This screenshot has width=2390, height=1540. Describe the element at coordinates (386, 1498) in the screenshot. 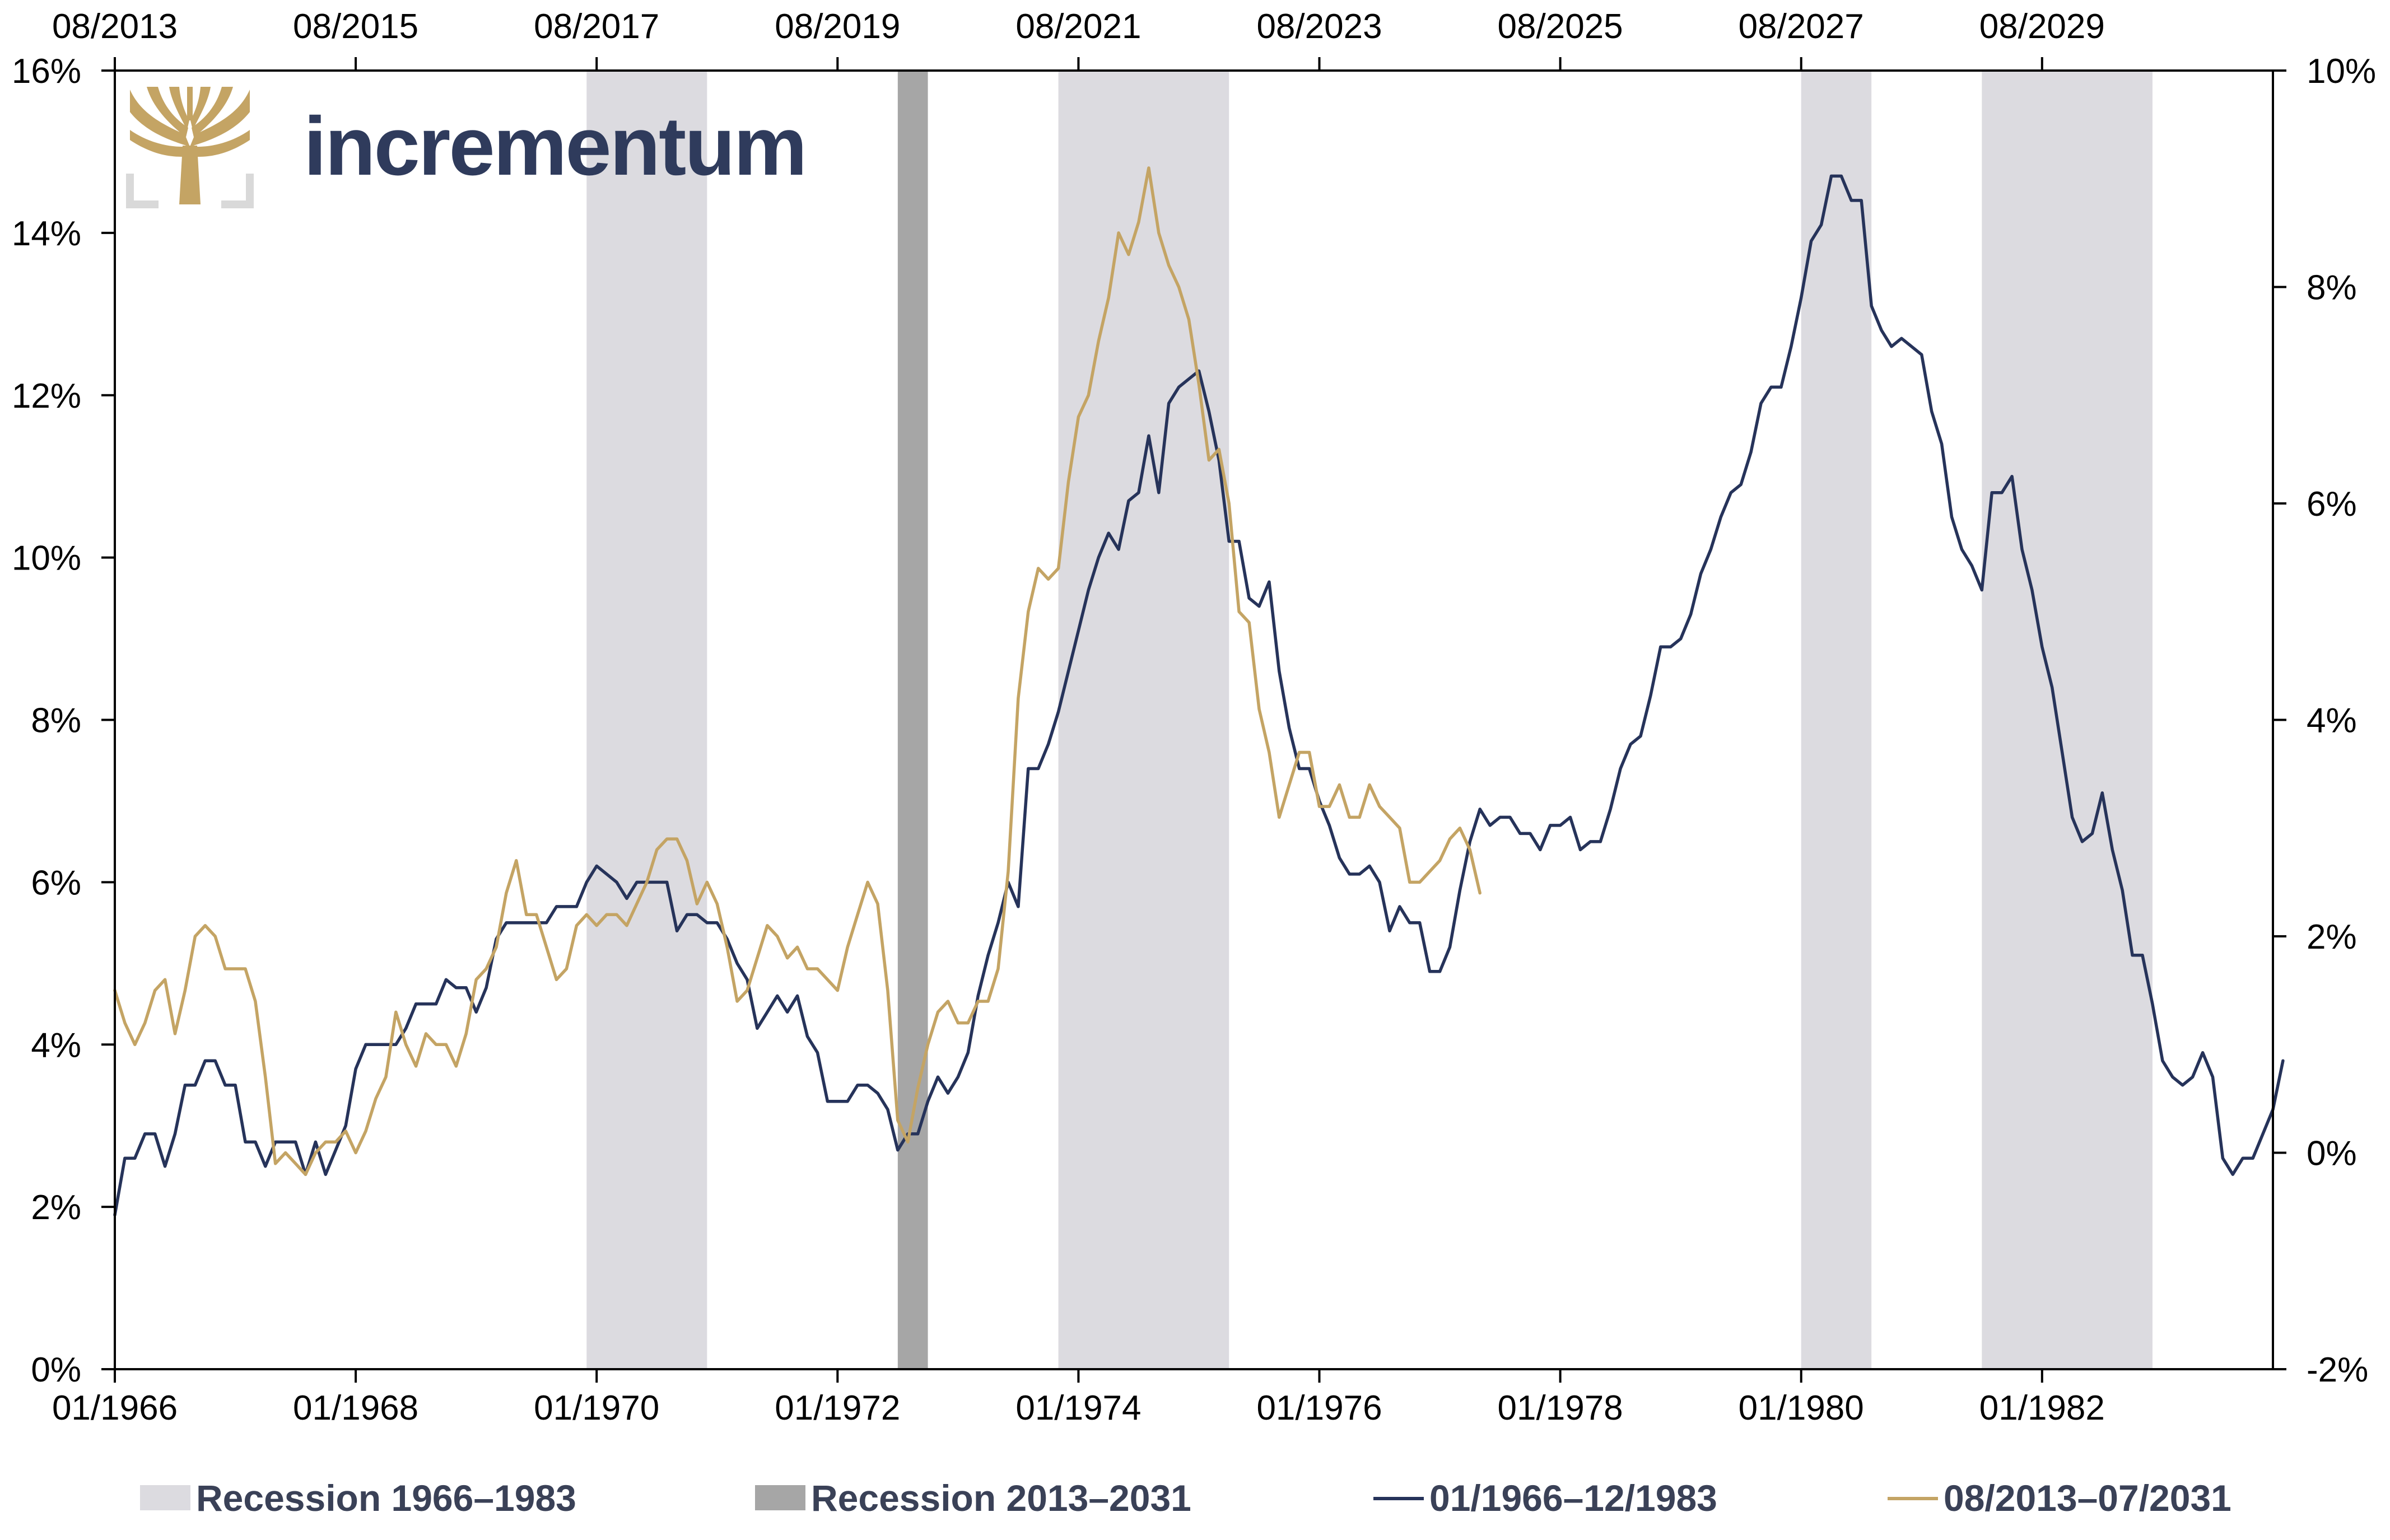

I see `legend-label-recession-1966-1983: Recession 1966–1983` at that location.